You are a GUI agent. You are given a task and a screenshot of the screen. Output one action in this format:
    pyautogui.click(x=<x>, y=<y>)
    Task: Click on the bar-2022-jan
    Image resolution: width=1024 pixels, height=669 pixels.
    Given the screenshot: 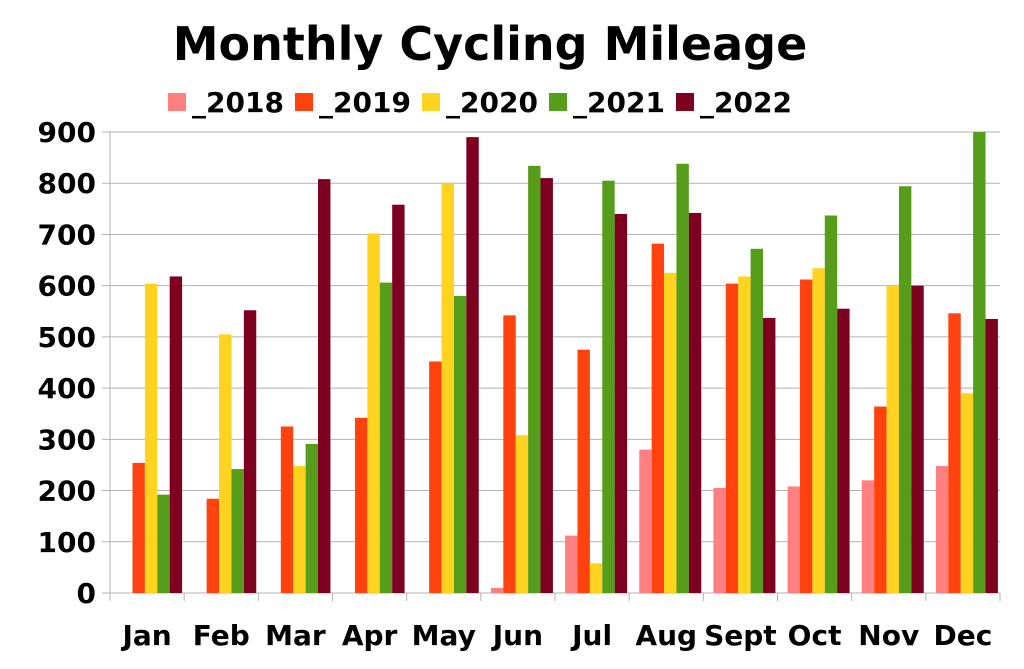 What is the action you would take?
    pyautogui.click(x=176, y=434)
    